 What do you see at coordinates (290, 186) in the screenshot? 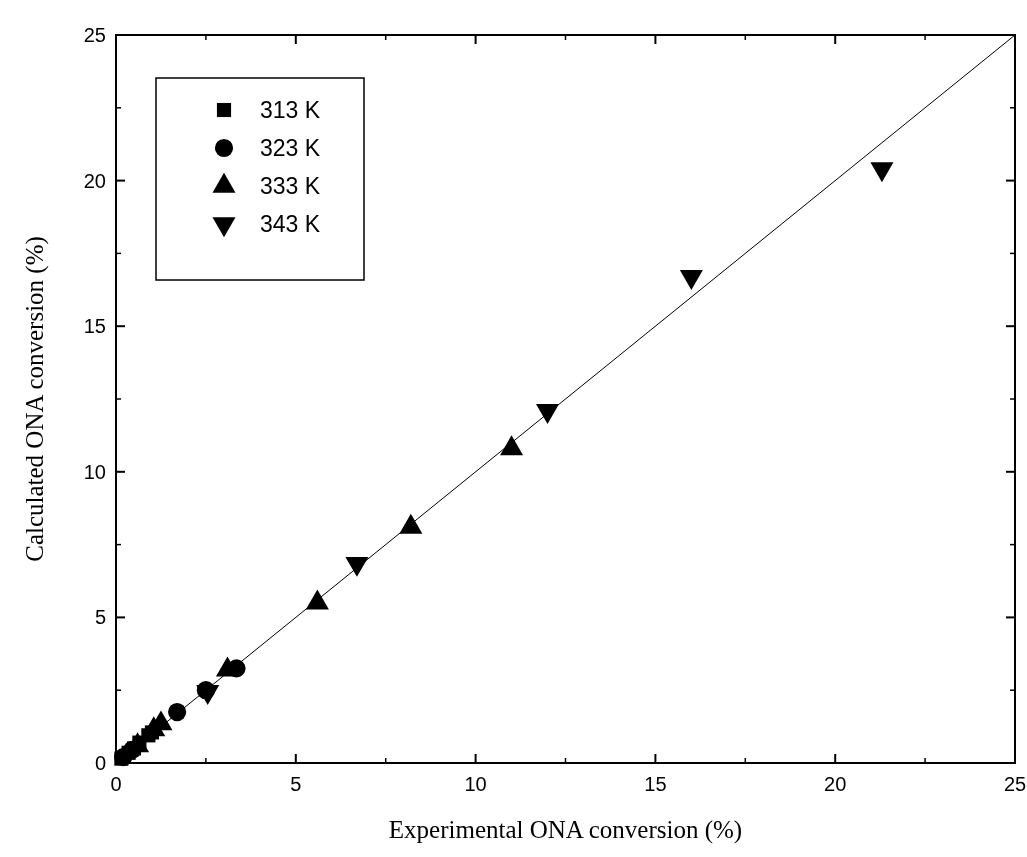
I see `legend-label: 333 K` at bounding box center [290, 186].